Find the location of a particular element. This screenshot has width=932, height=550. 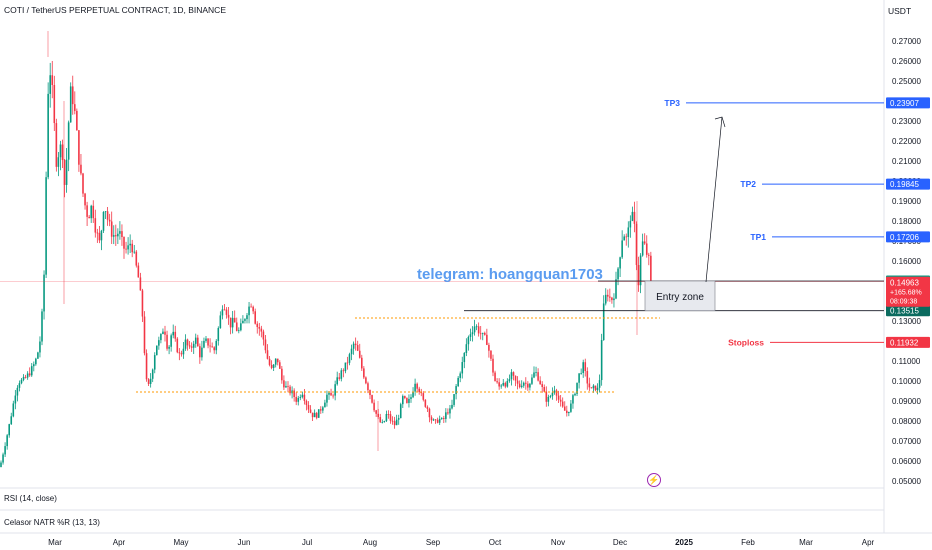

lightning-icon: ⚡ is located at coordinates (654, 480).